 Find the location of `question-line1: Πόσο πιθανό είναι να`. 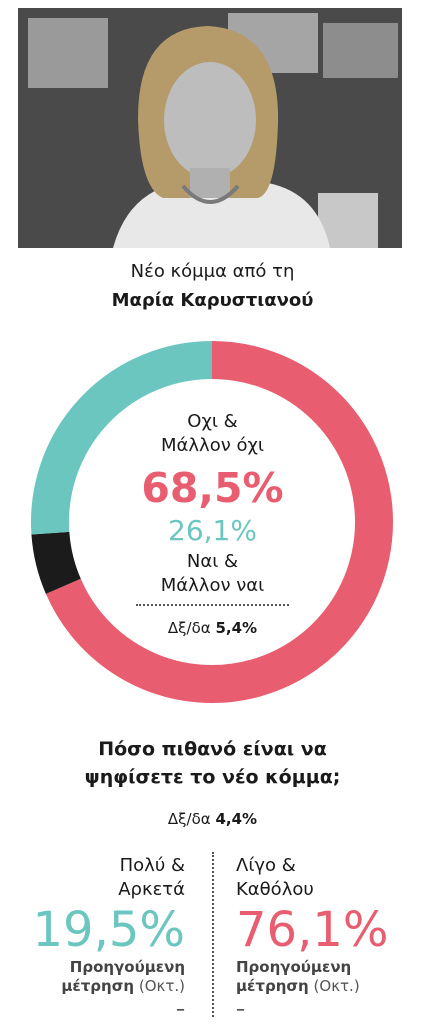

question-line1: Πόσο πιθανό είναι να is located at coordinates (212, 749).